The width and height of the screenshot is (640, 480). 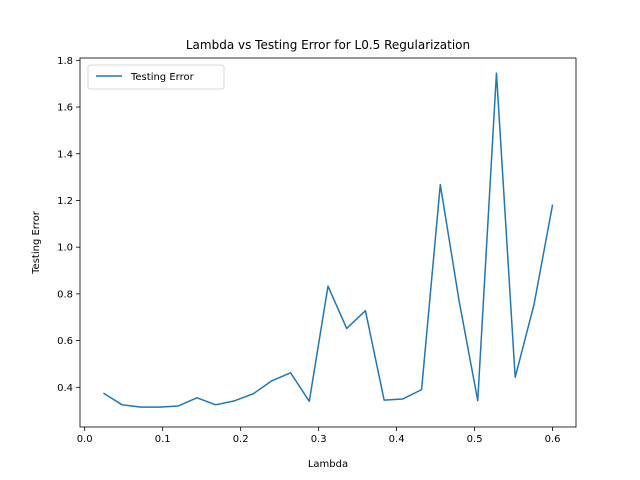 I want to click on y-tick-label: 1.6, so click(x=65, y=108).